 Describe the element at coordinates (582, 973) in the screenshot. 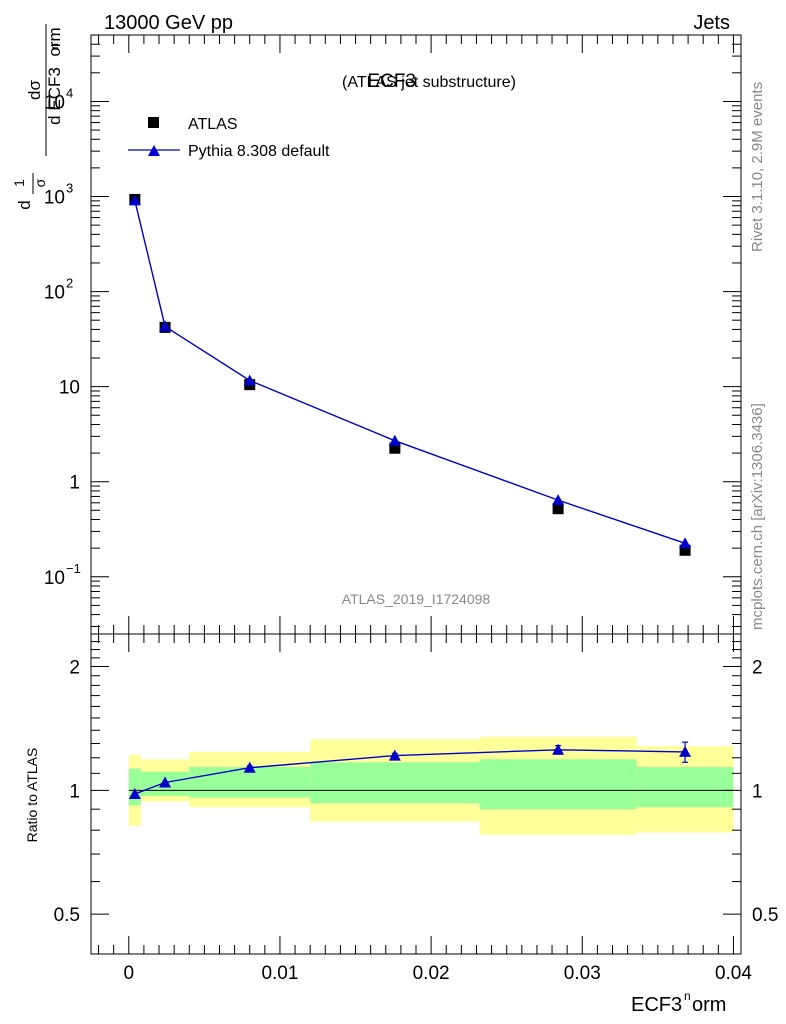

I see `x-tick-label-3: 0.03` at that location.